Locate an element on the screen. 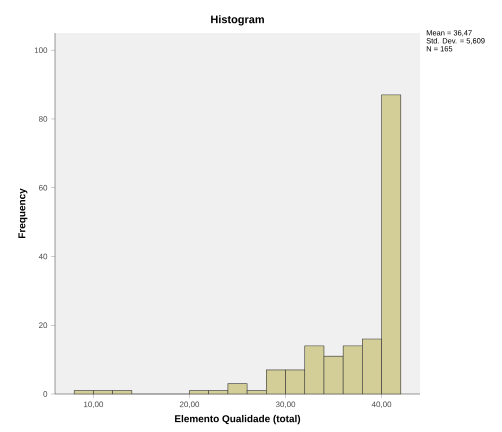  chart-title: Histogram is located at coordinates (237, 20).